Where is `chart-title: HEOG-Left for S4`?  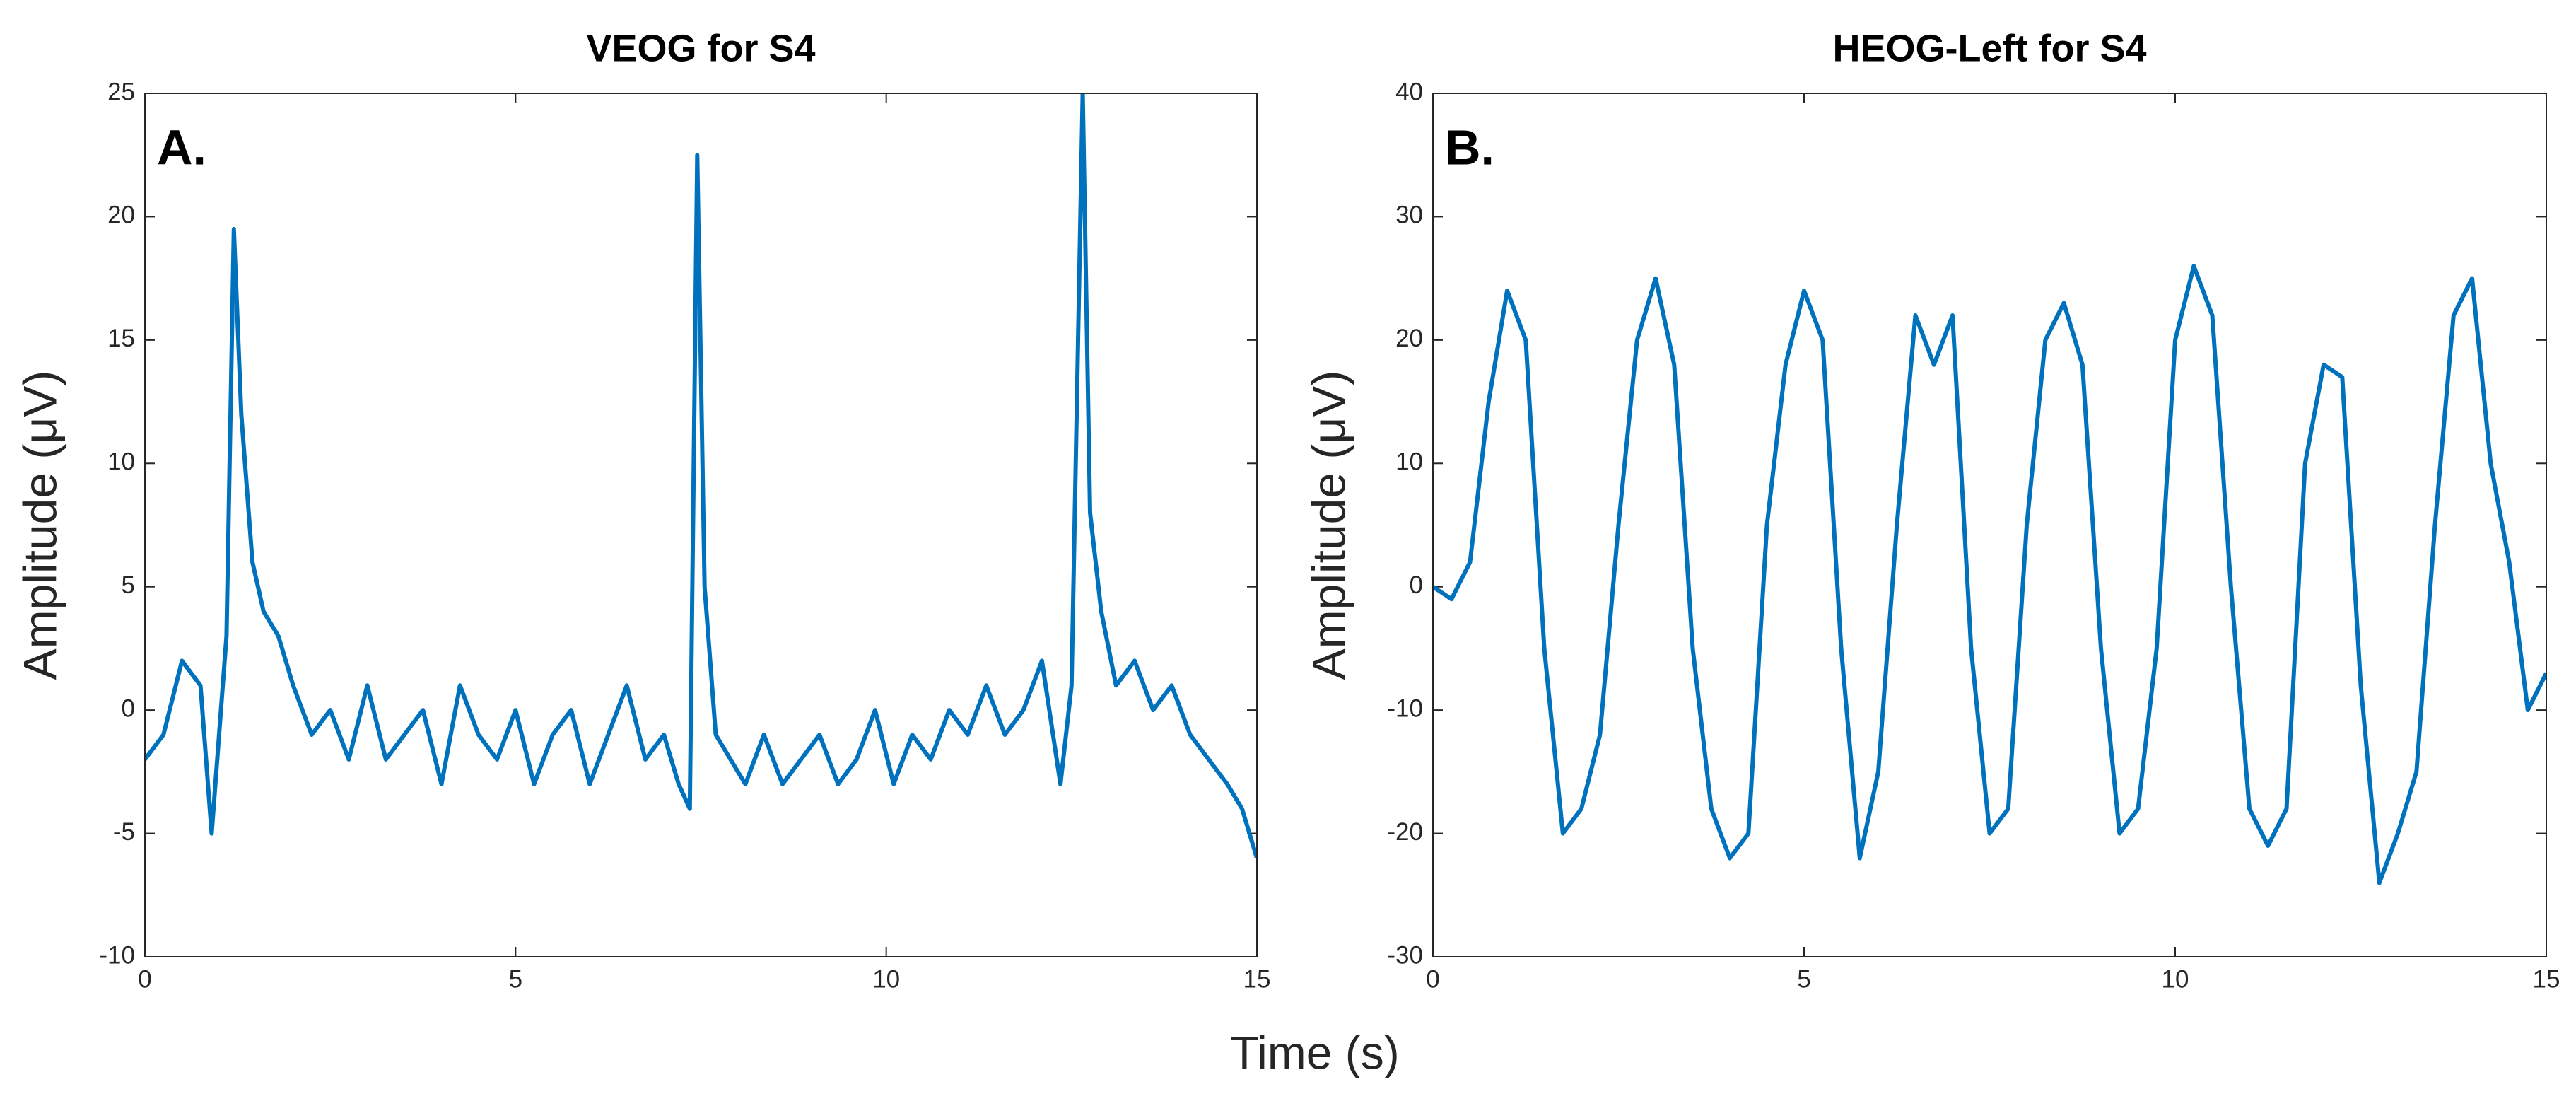
chart-title: HEOG-Left for S4 is located at coordinates (1989, 48).